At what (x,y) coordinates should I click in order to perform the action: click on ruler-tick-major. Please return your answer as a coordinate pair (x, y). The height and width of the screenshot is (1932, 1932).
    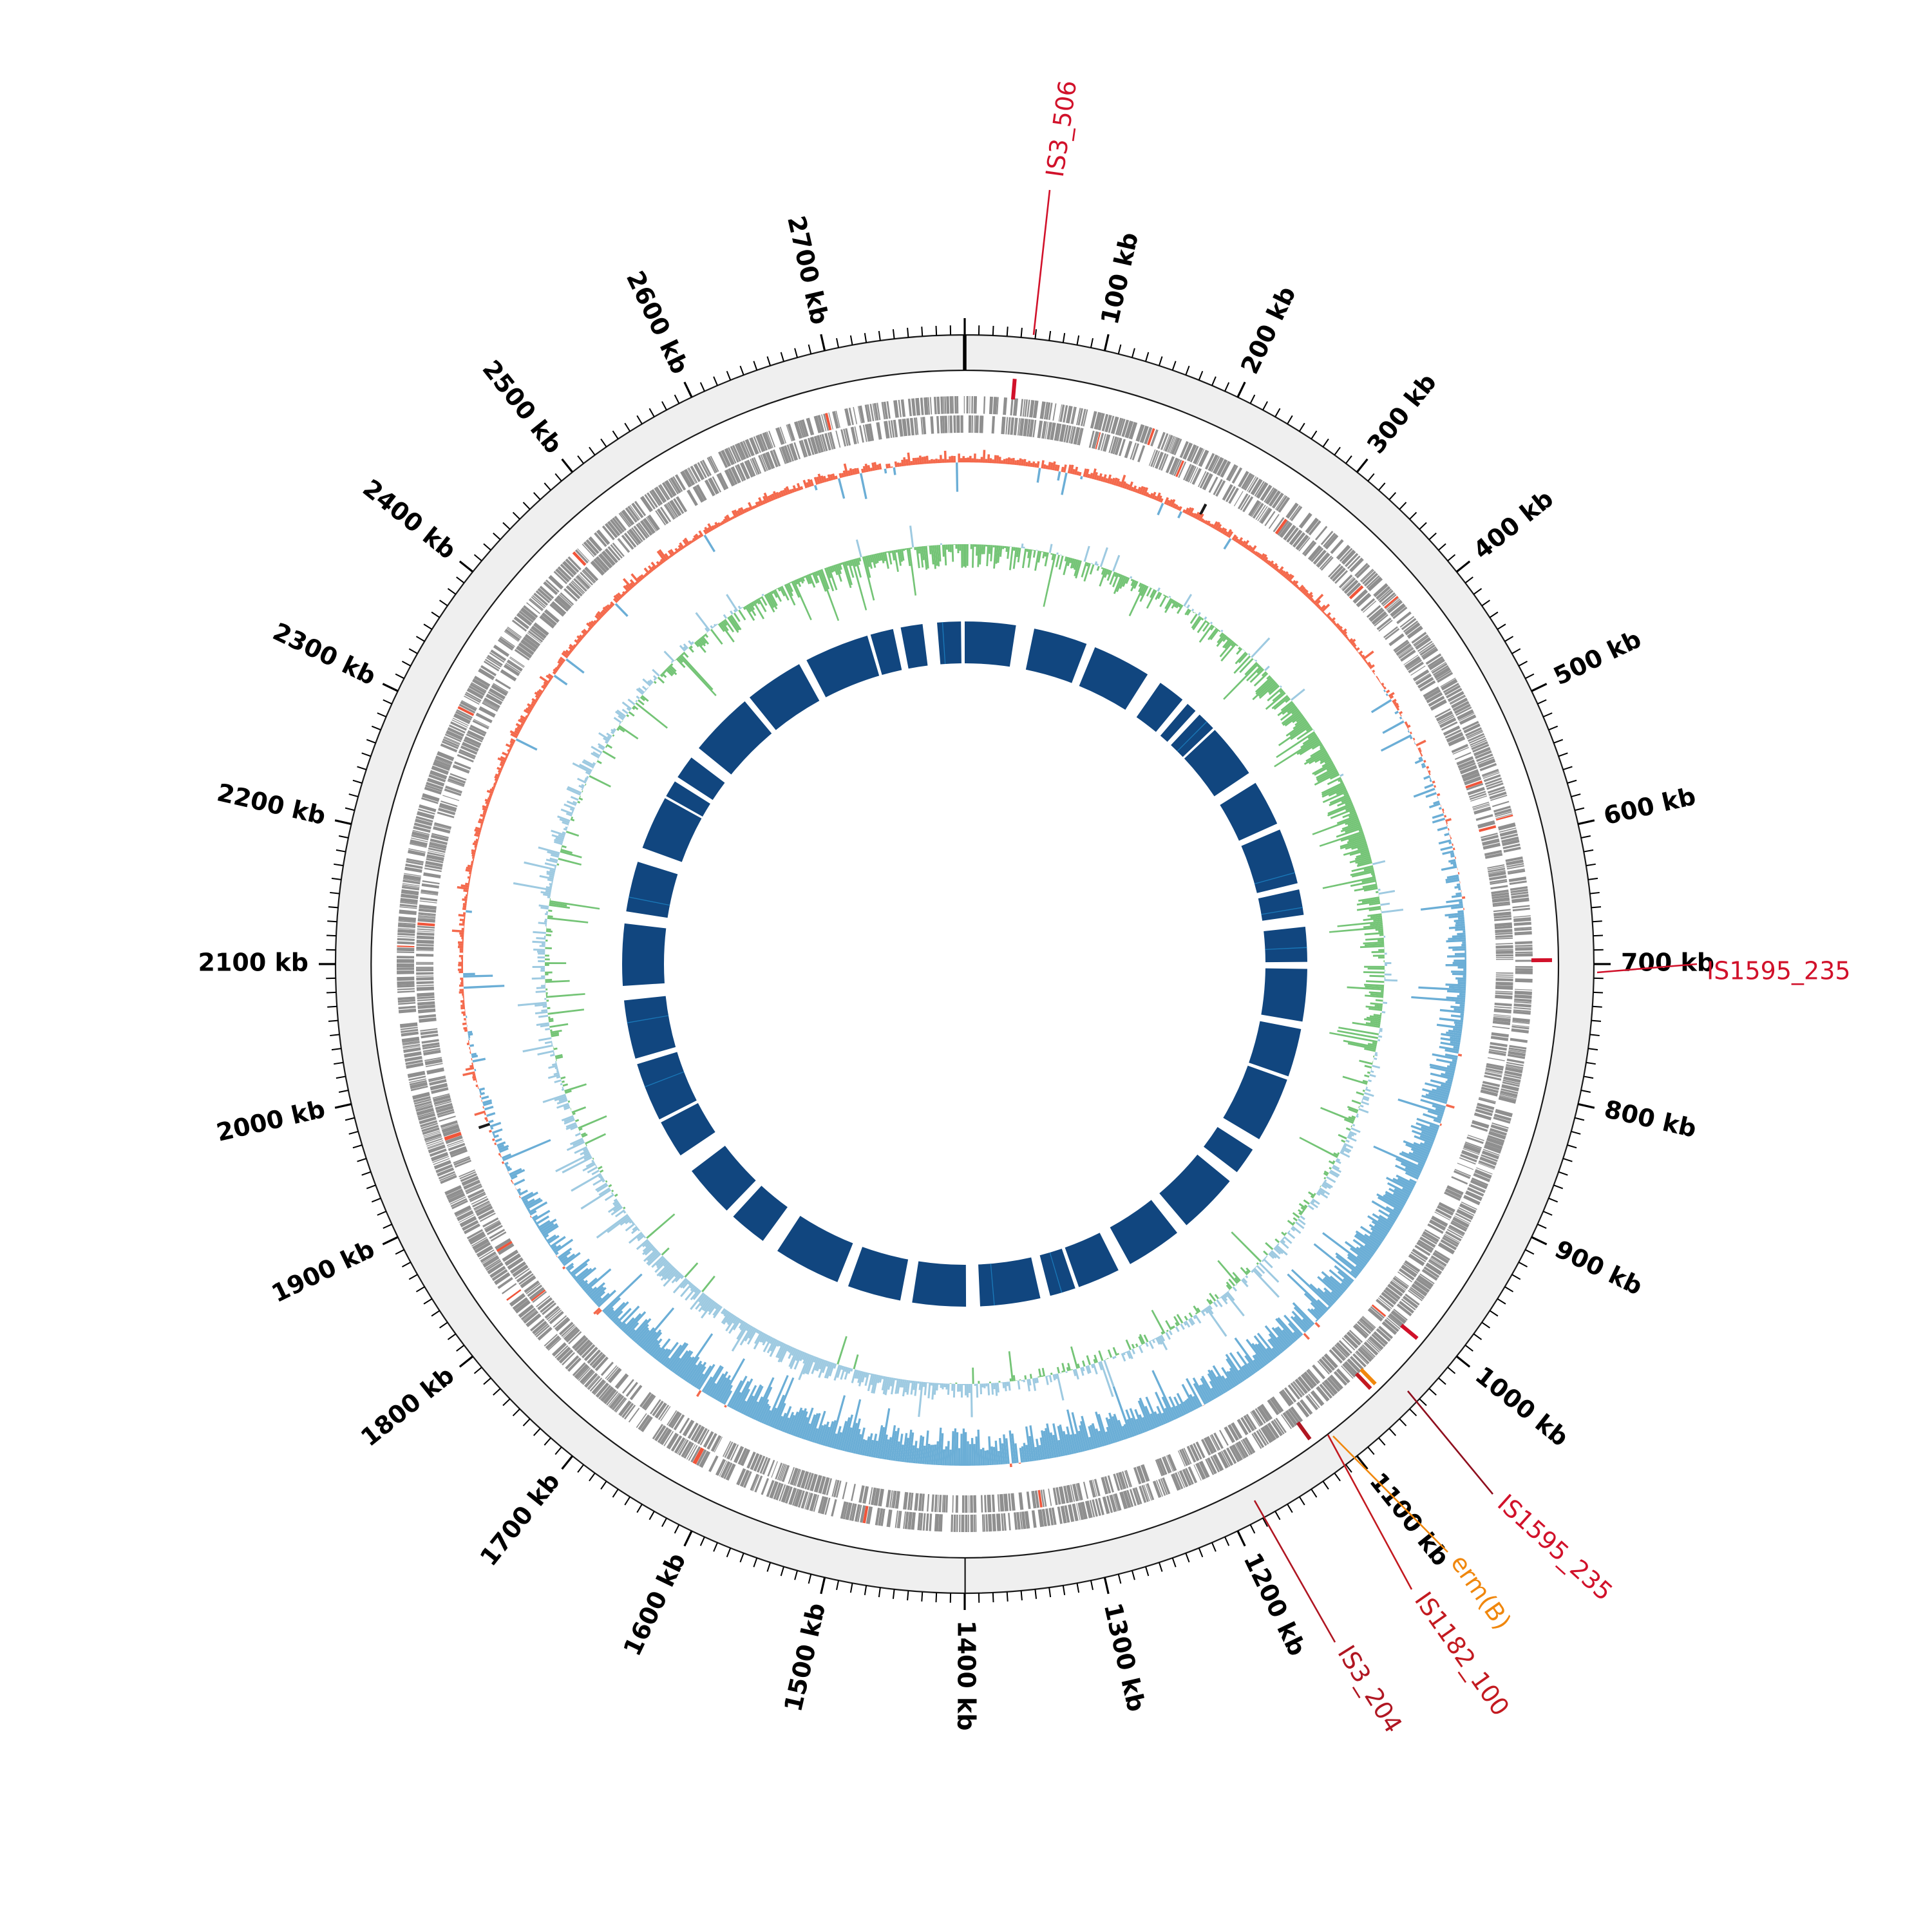
    Looking at the image, I should click on (567, 465).